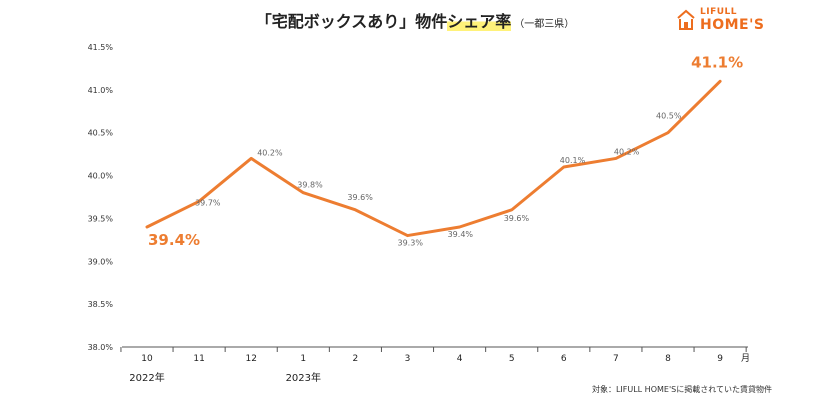 Image resolution: width=830 pixels, height=400 pixels. I want to click on x-tick-label: 4, so click(460, 359).